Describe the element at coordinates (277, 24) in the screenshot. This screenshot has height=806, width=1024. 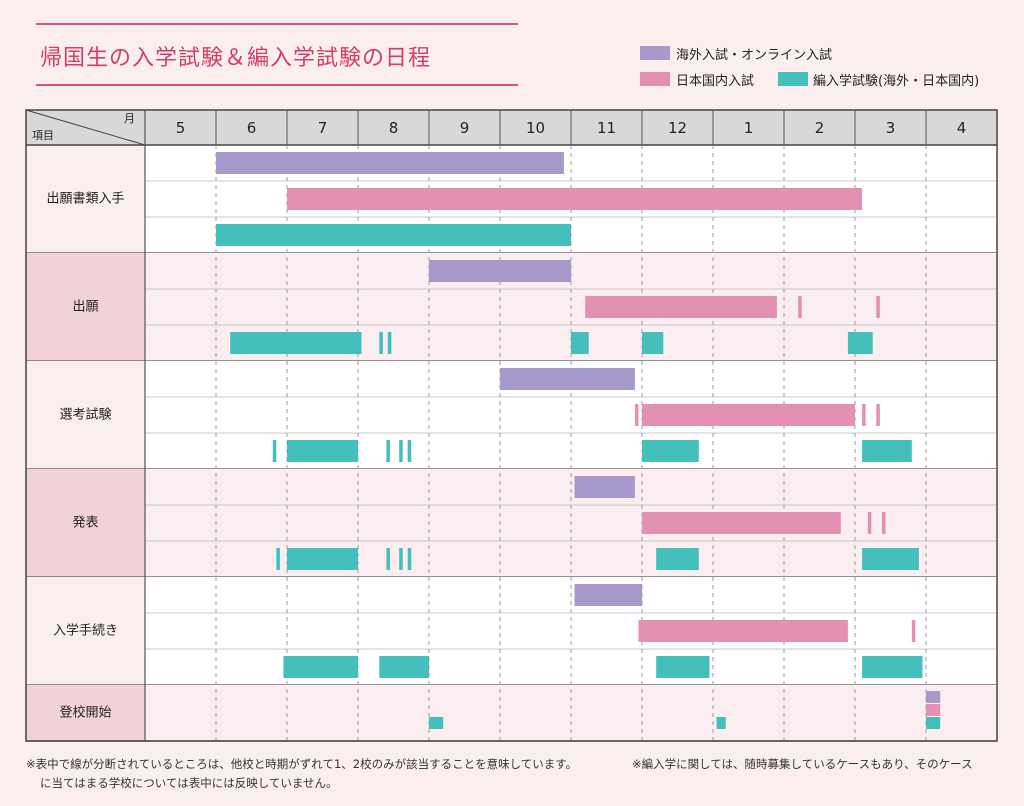
I see `title-top-rule` at that location.